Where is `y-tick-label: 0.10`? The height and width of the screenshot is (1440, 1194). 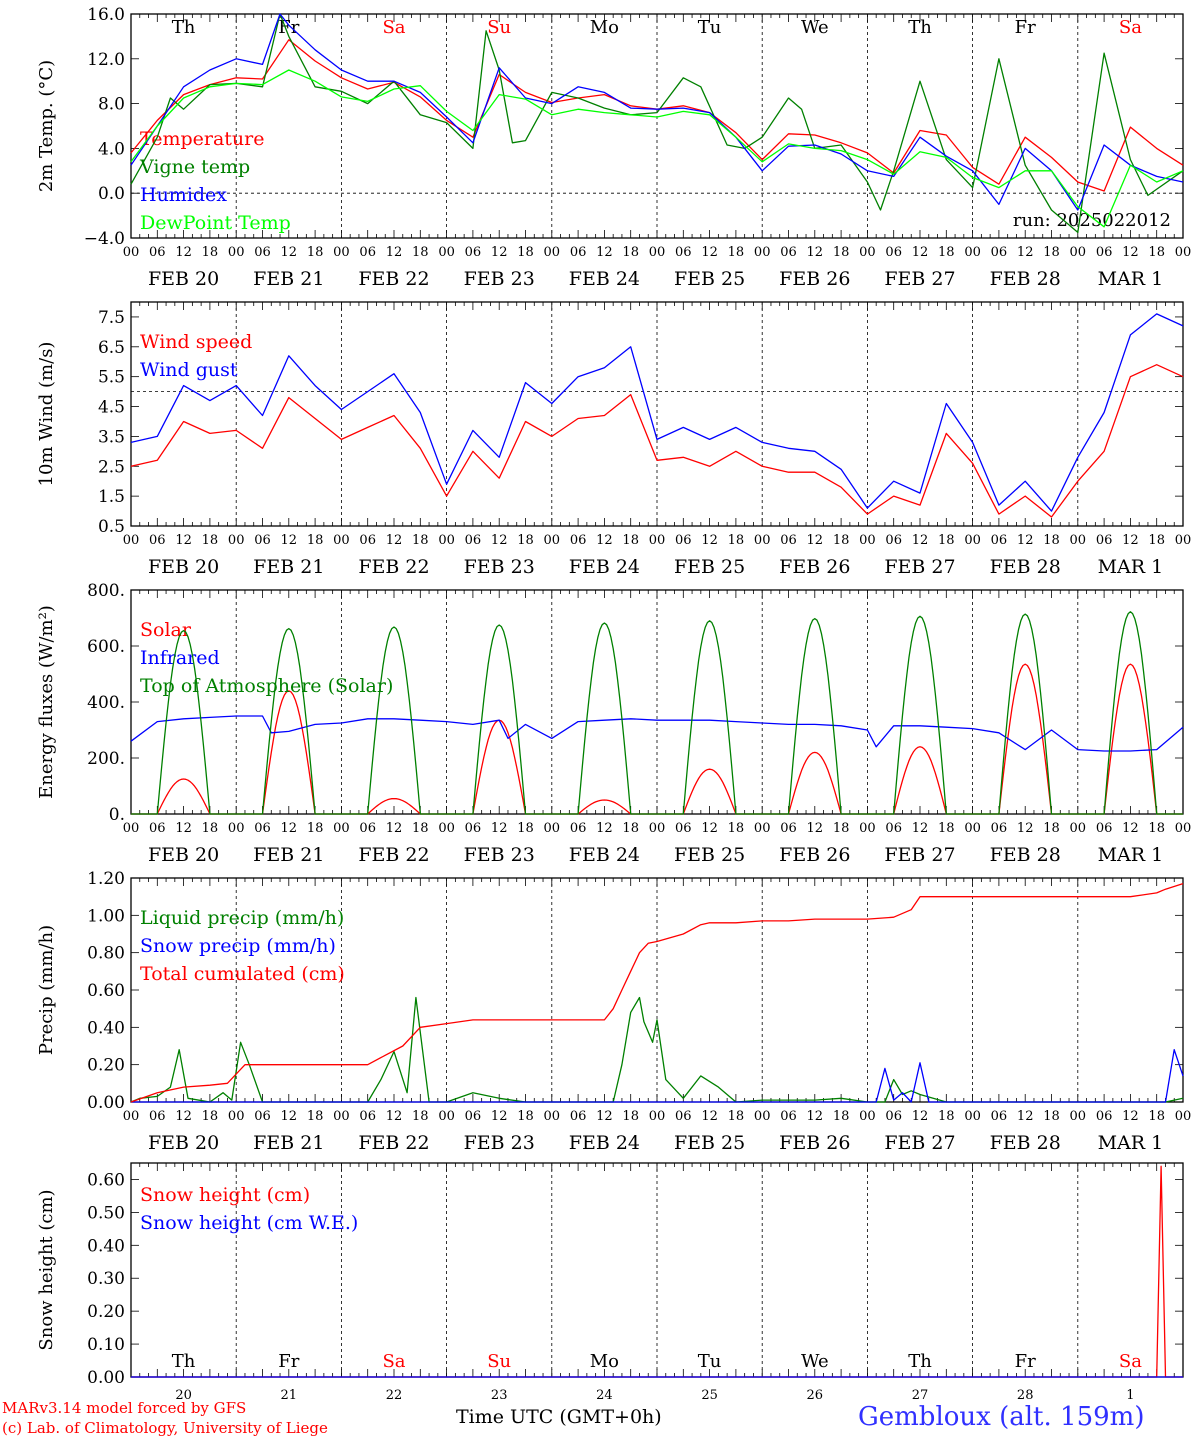
y-tick-label: 0.10 is located at coordinates (106, 1345).